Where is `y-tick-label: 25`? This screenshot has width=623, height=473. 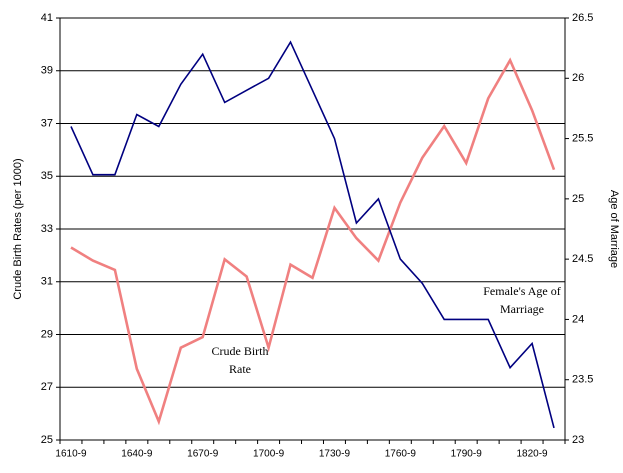 y-tick-label: 25 is located at coordinates (47, 440).